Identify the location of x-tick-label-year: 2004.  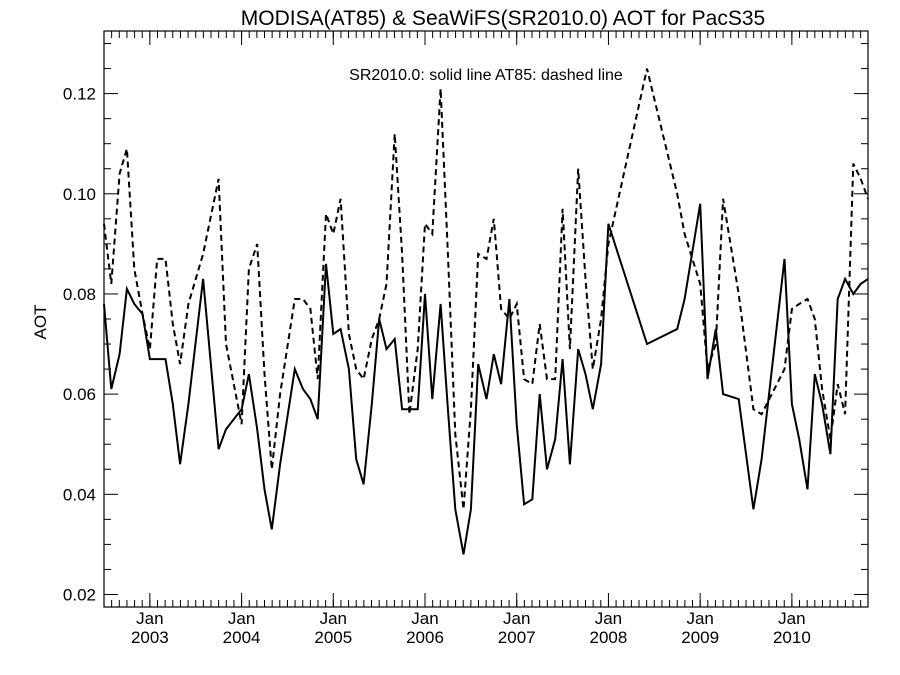
(242, 637).